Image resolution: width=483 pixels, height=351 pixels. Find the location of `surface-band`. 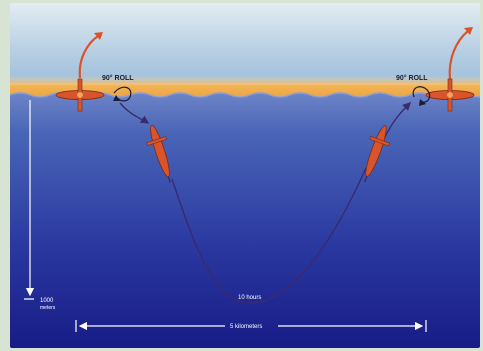

surface-band is located at coordinates (245, 86).